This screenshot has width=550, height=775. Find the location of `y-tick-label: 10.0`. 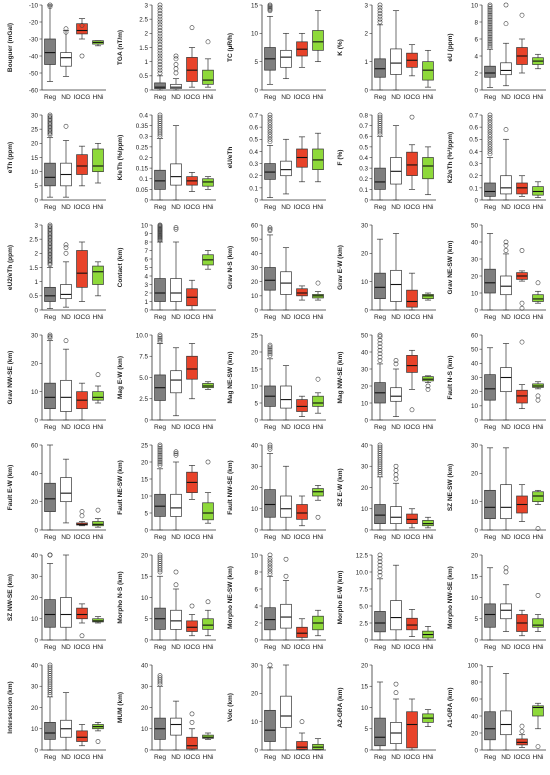

y-tick-label: 10.0 is located at coordinates (142, 335).